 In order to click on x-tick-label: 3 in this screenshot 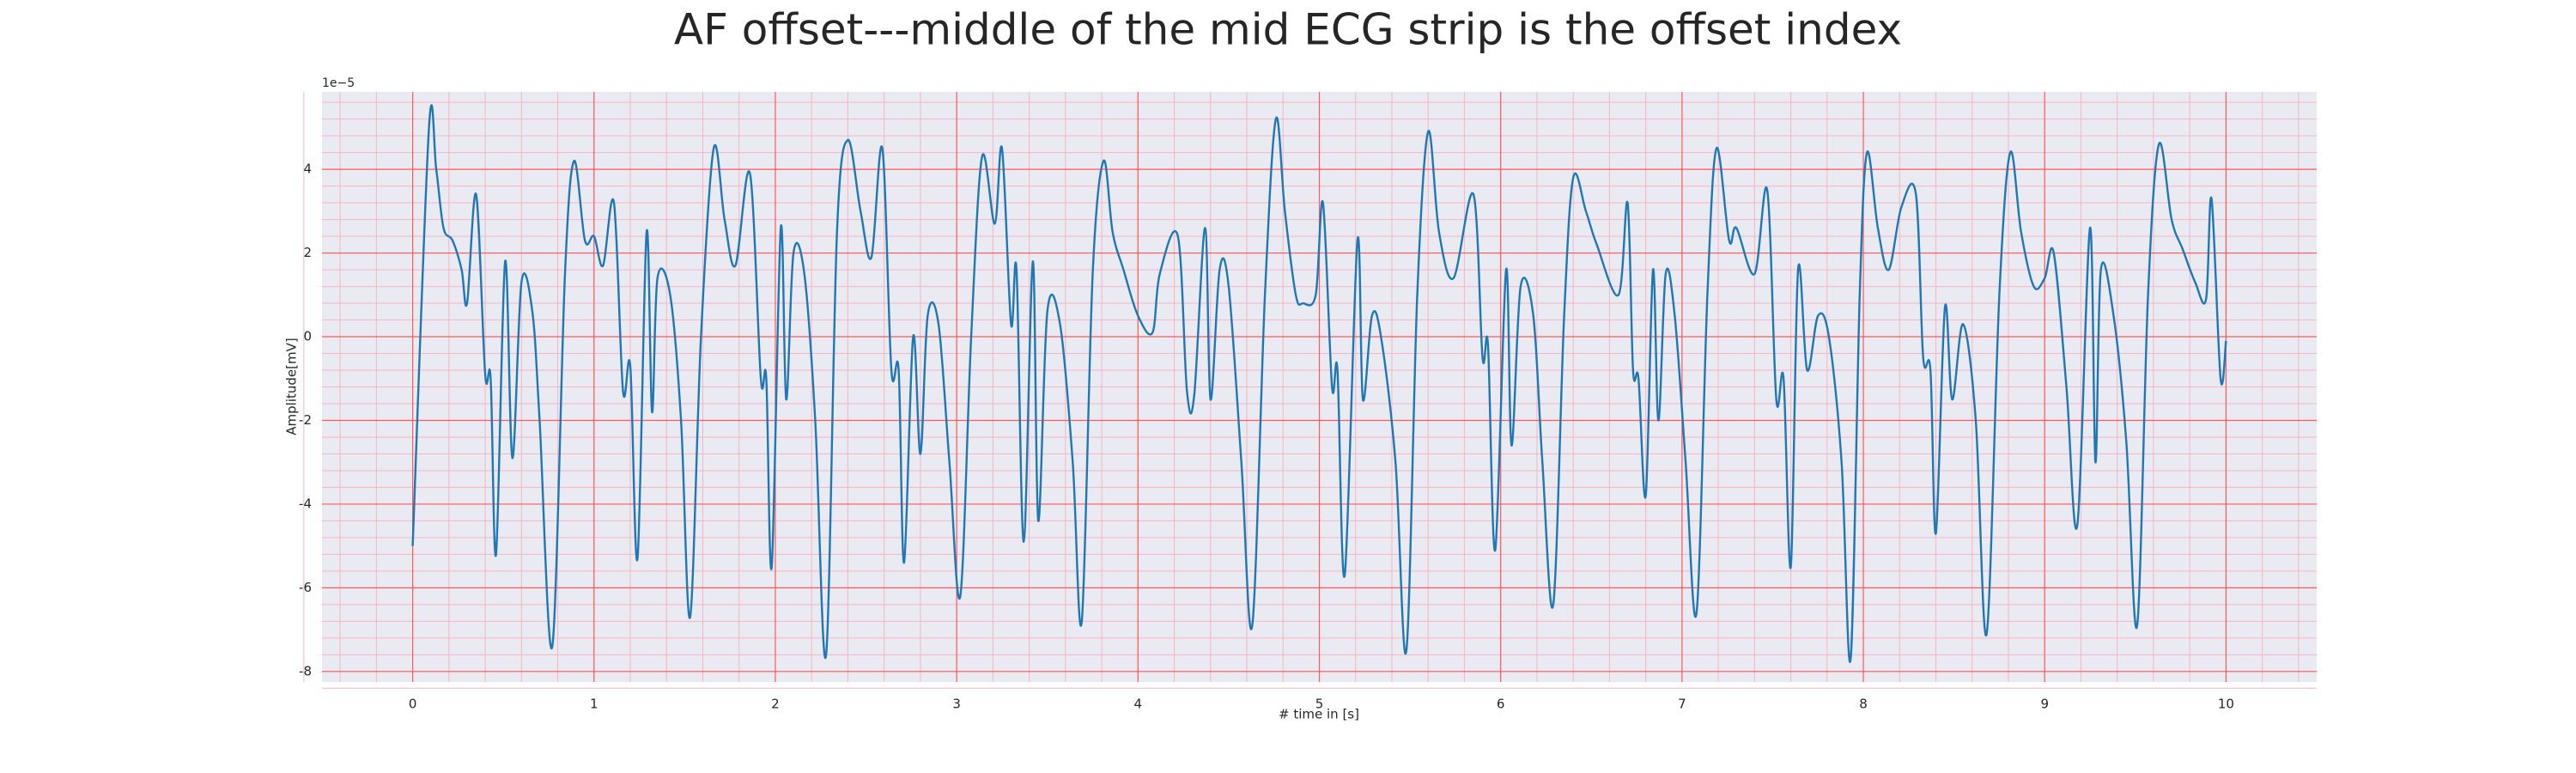, I will do `click(957, 704)`.